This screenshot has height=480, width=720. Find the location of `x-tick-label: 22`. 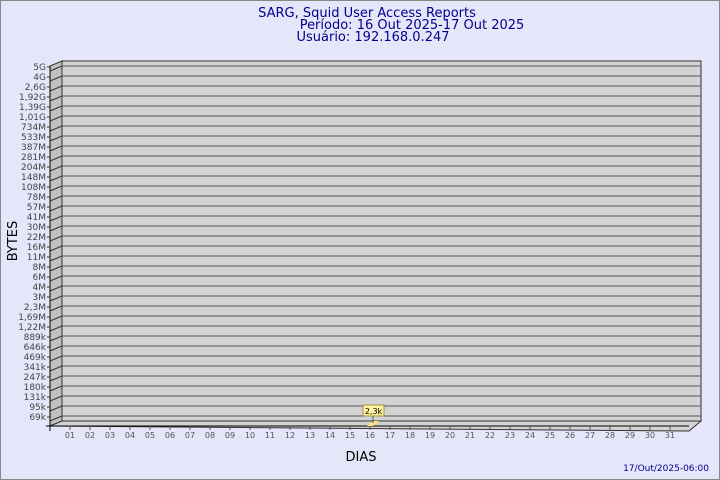

x-tick-label: 22 is located at coordinates (490, 435).